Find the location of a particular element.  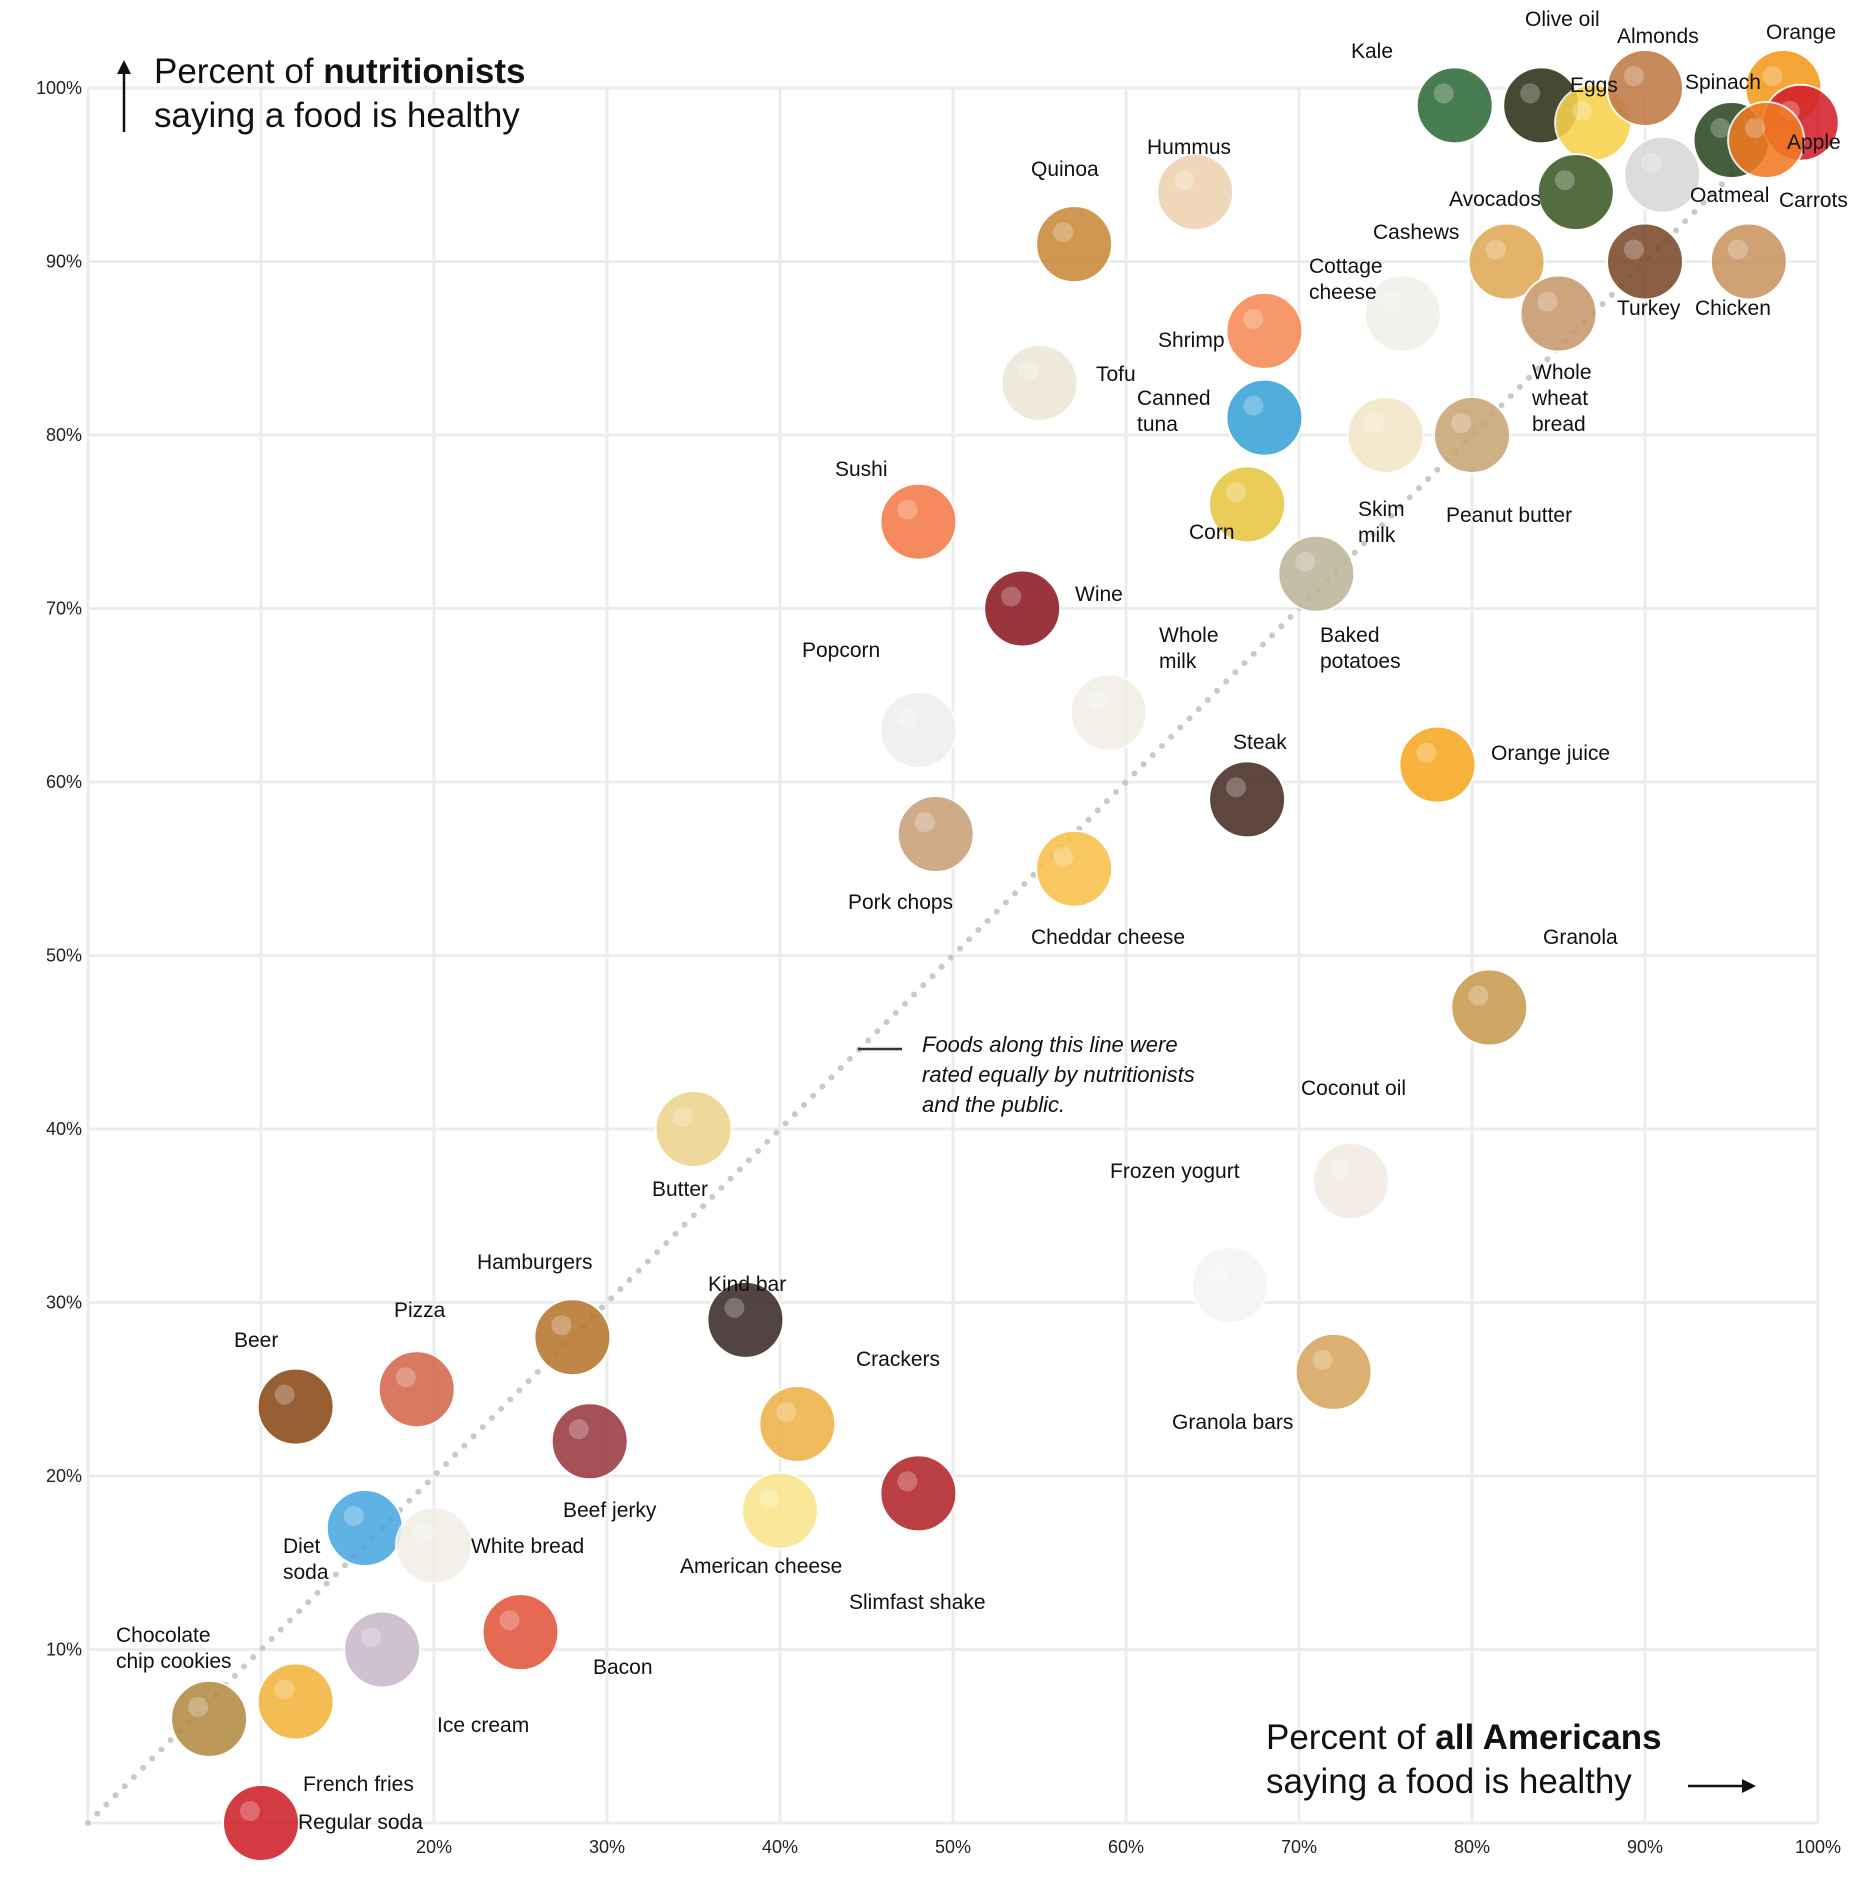

food-icon-ice-cream is located at coordinates (382, 1649).